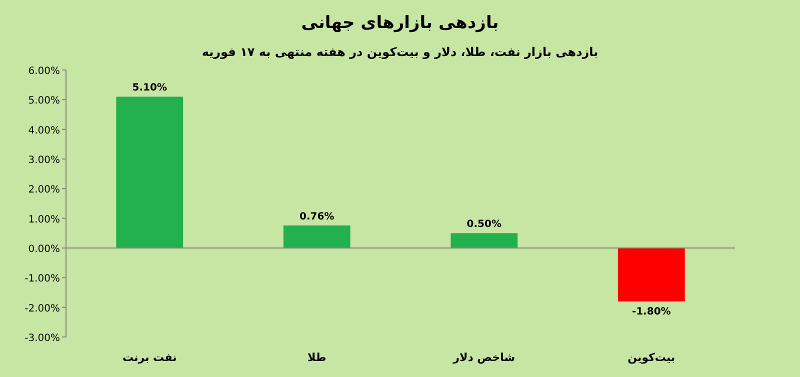 The width and height of the screenshot is (800, 377). What do you see at coordinates (44, 220) in the screenshot?
I see `y-tick-label: 1.00%` at bounding box center [44, 220].